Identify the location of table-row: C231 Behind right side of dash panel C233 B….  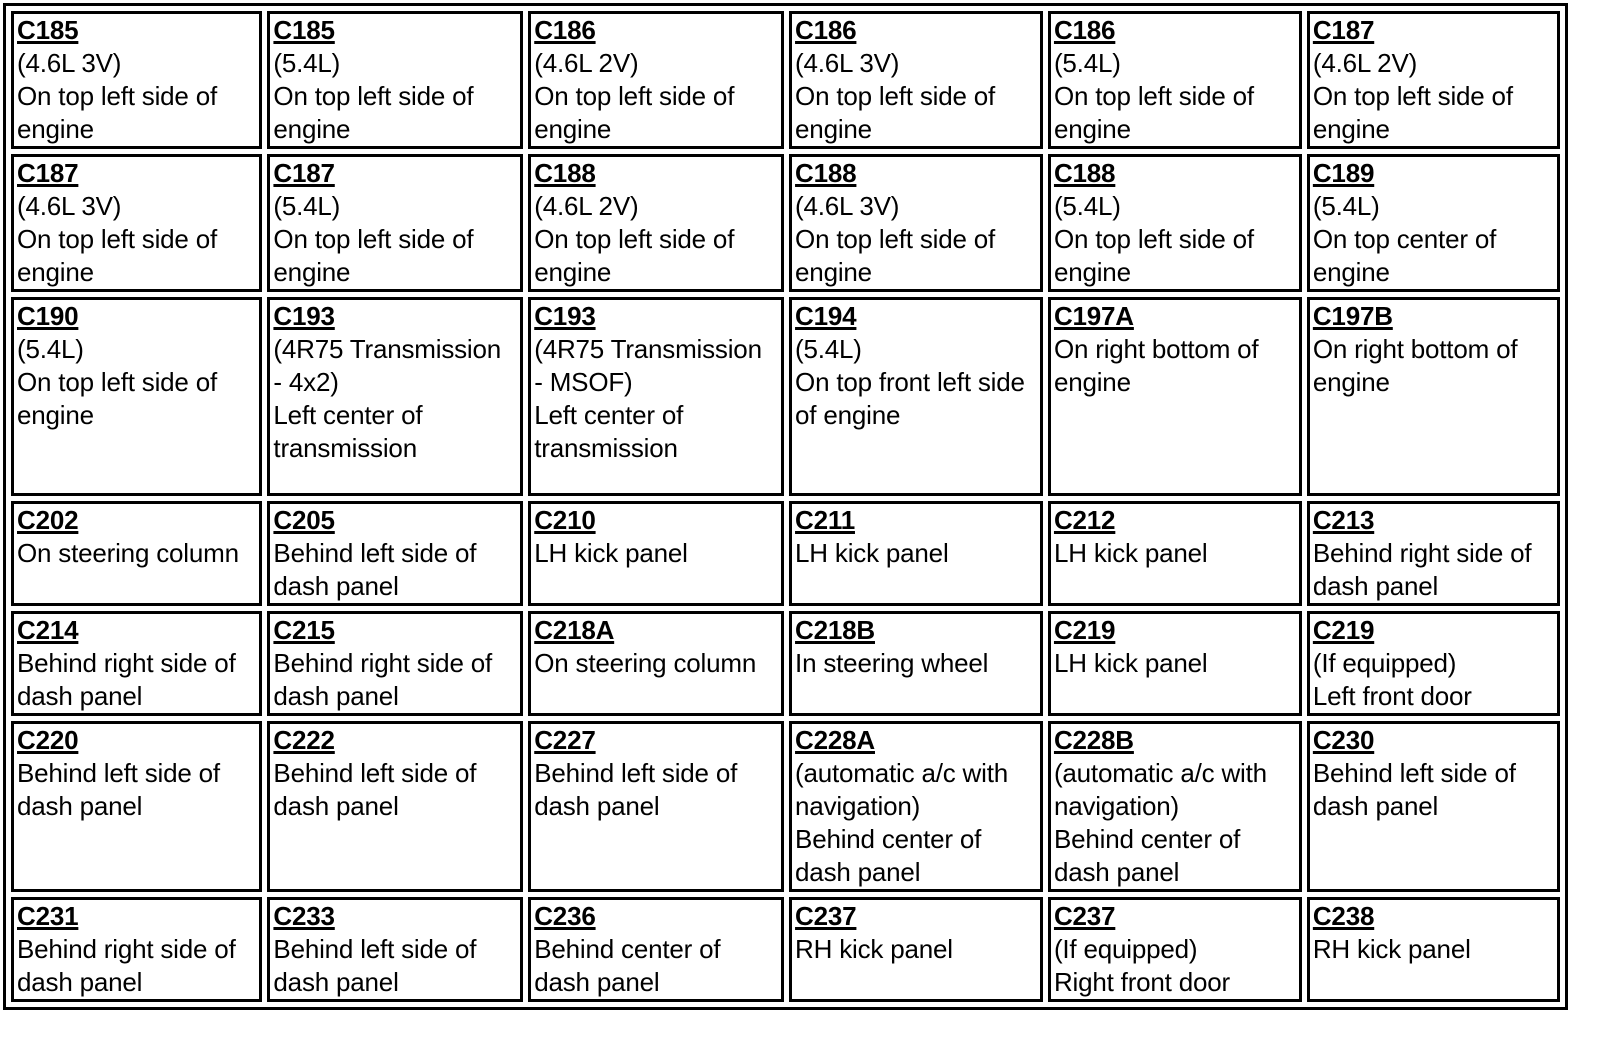
(785, 949).